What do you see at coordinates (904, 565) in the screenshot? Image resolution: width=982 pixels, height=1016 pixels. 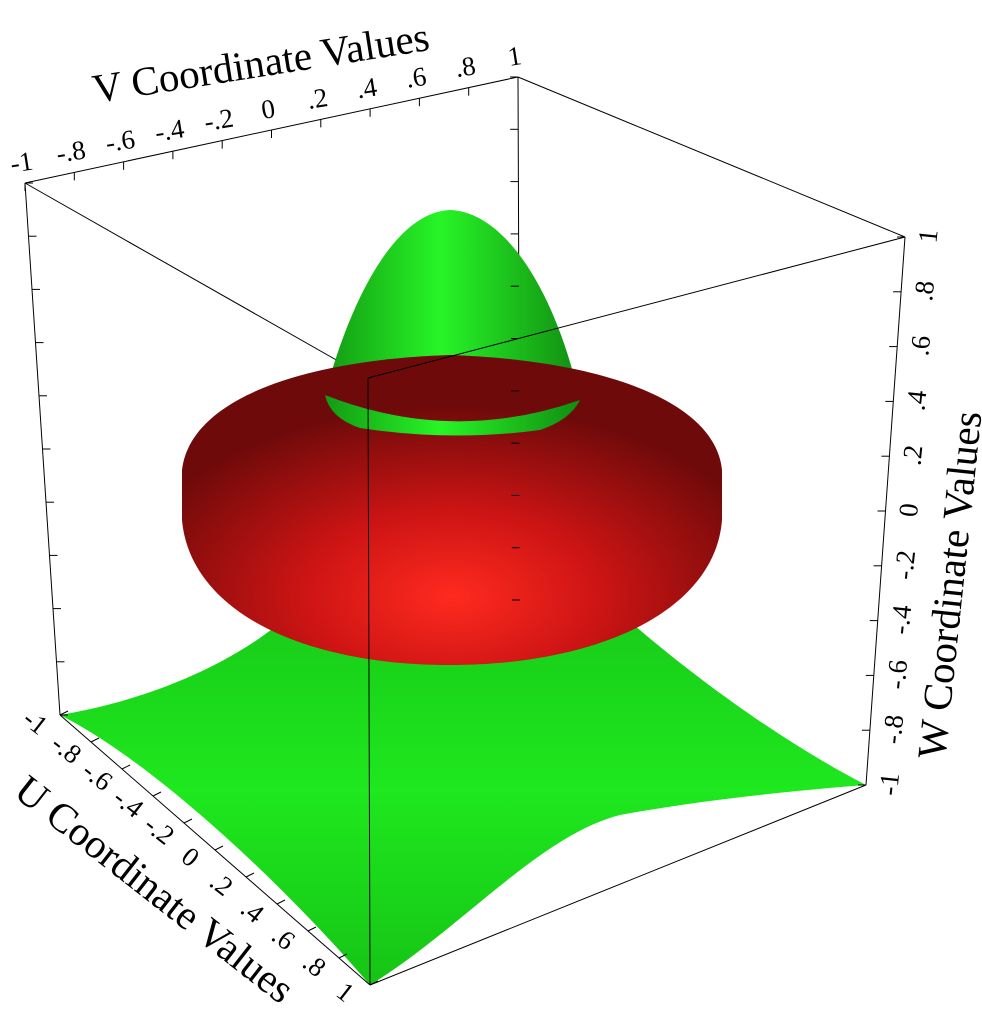 I see `w-axis-tick-label: -.2` at bounding box center [904, 565].